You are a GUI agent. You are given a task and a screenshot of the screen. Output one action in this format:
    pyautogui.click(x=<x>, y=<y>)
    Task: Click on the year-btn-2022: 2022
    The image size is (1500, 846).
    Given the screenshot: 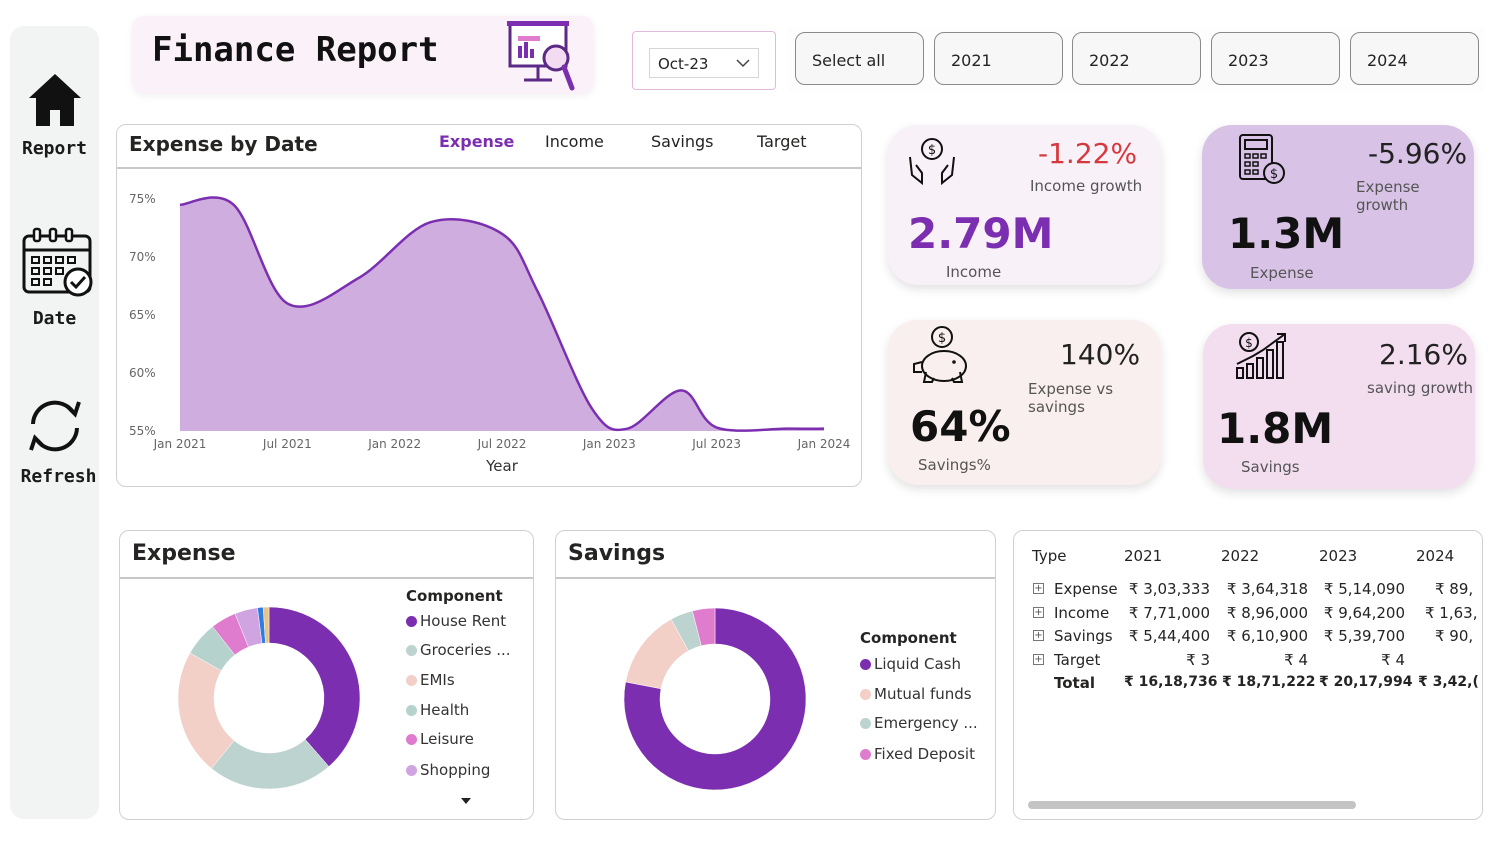 What is the action you would take?
    pyautogui.click(x=1136, y=58)
    